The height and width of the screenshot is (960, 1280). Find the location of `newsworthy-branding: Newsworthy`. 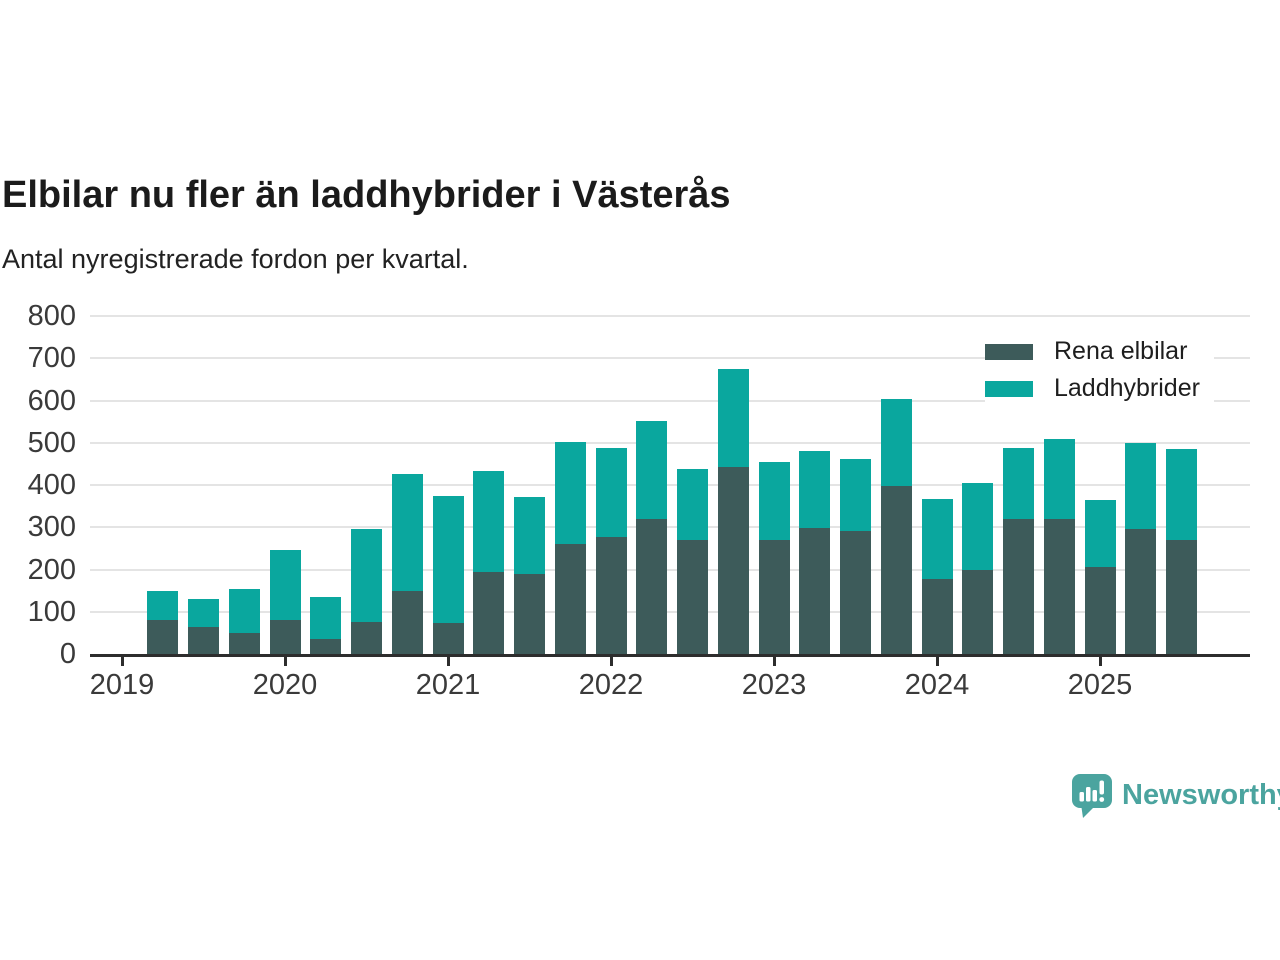

newsworthy-branding: Newsworthy is located at coordinates (1176, 796).